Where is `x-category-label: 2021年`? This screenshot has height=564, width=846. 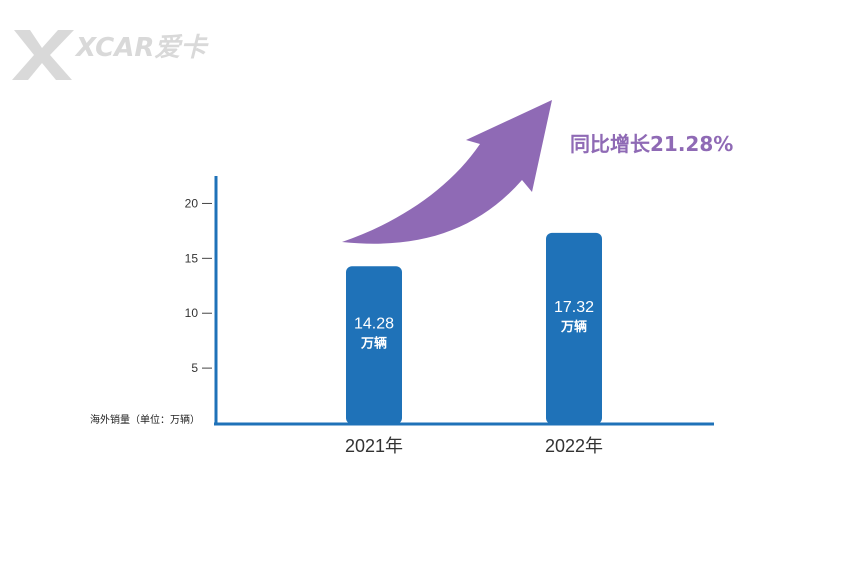 x-category-label: 2021年 is located at coordinates (374, 446).